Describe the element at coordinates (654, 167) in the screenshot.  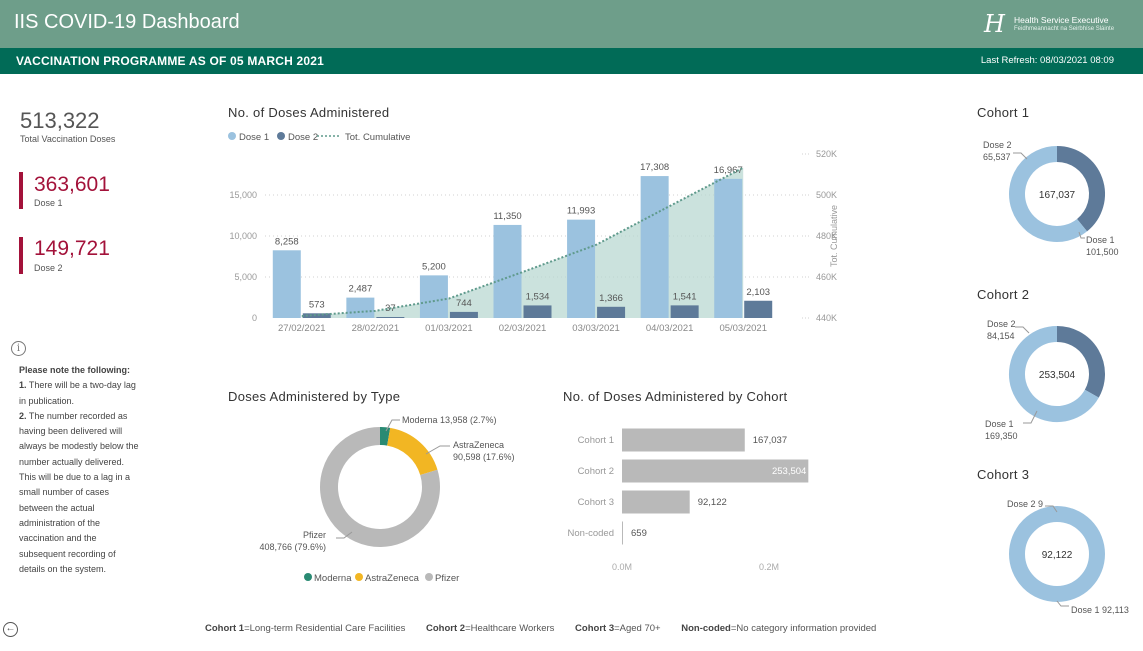
I see `data-label-dose1: 17,308` at that location.